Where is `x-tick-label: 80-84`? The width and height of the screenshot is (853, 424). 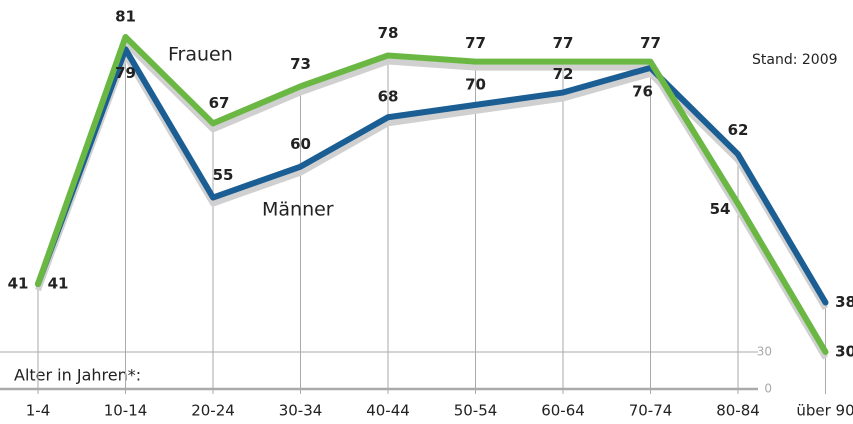 x-tick-label: 80-84 is located at coordinates (738, 411).